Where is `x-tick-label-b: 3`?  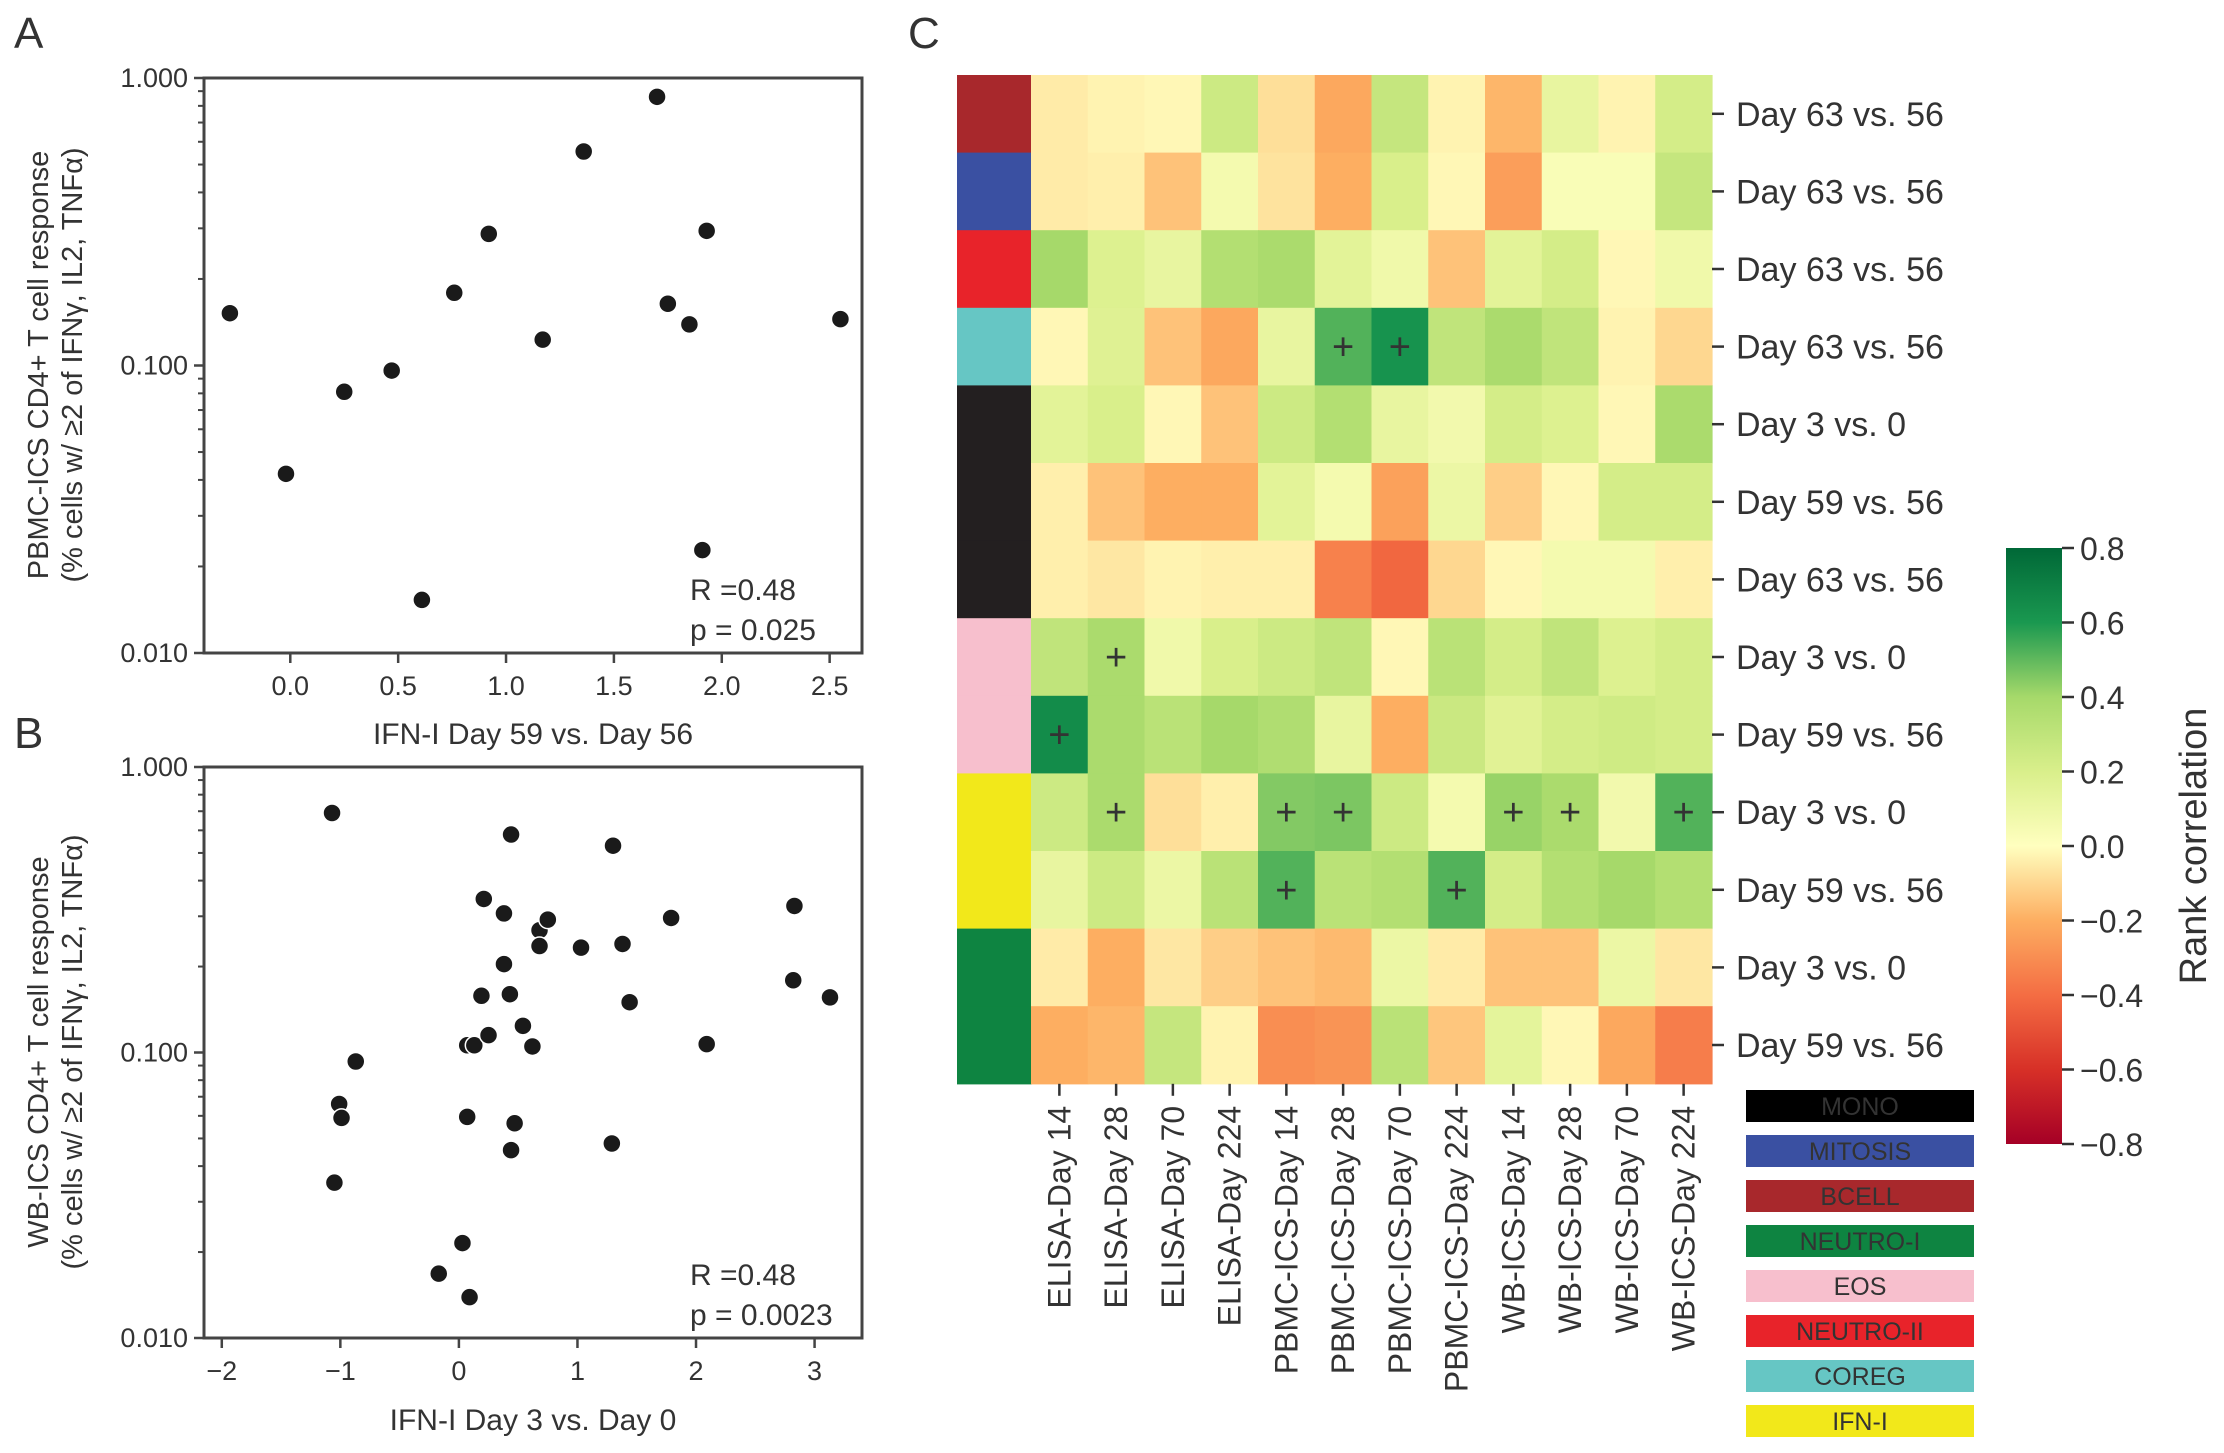 x-tick-label-b: 3 is located at coordinates (814, 1371).